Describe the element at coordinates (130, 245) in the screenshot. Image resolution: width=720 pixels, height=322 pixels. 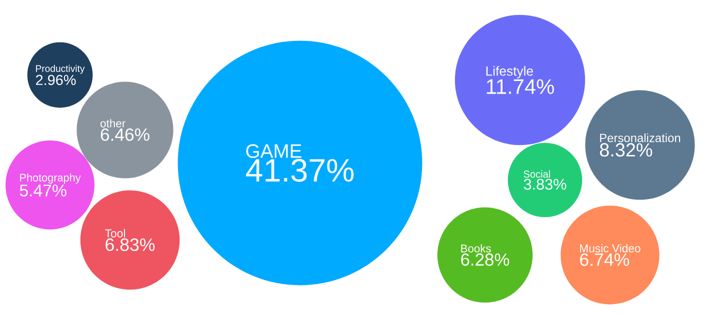
I see `data-label: 6.83%` at that location.